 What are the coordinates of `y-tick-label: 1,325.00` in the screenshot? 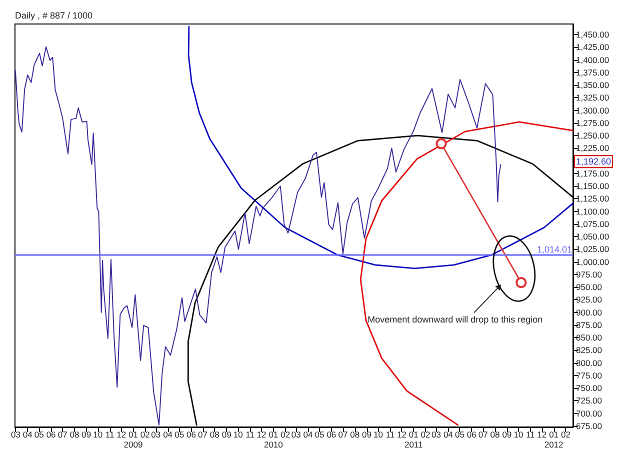 It's located at (593, 97).